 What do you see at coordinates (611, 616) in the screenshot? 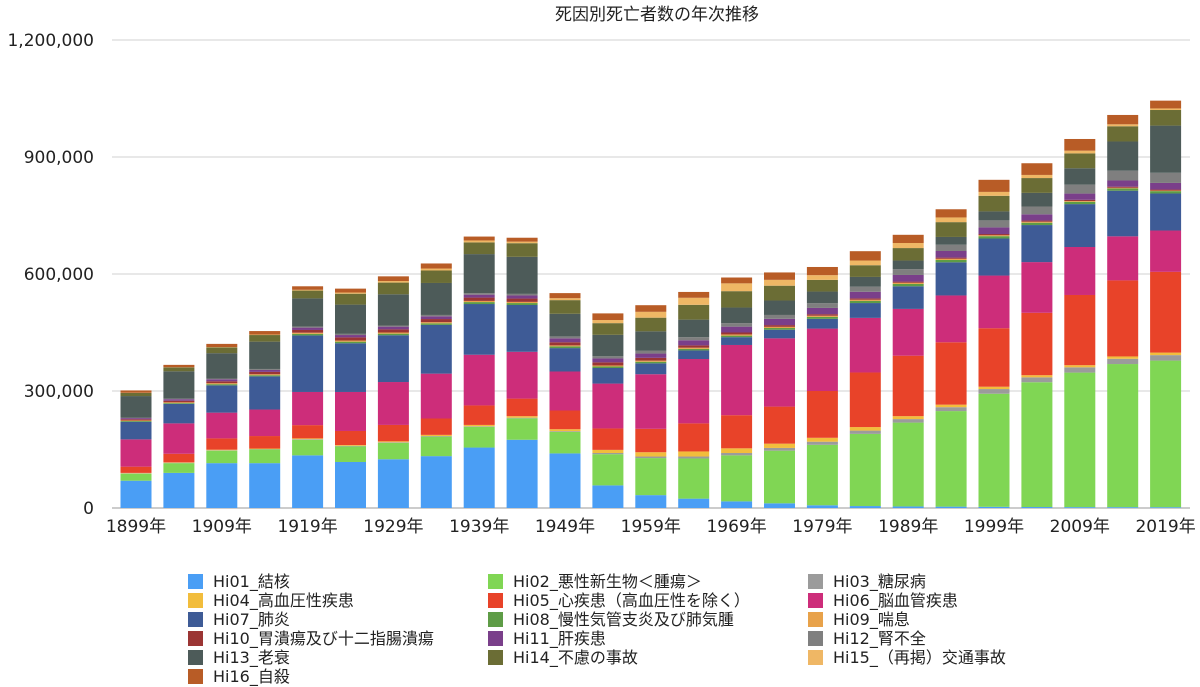
I see `legend-item: Hi08_慢性気管支炎及び肺気腫` at bounding box center [611, 616].